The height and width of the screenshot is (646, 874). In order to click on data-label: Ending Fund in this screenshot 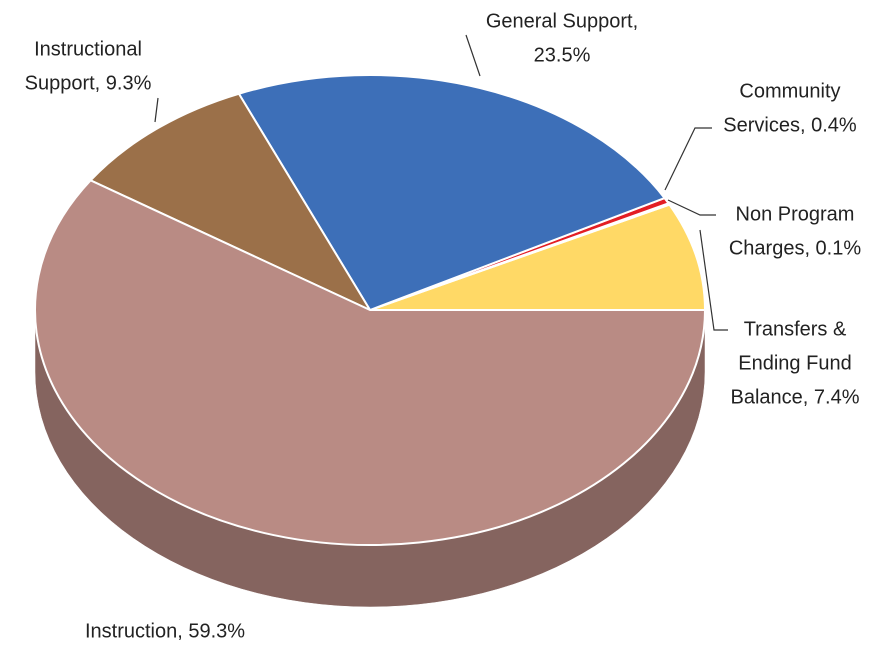, I will do `click(794, 363)`.